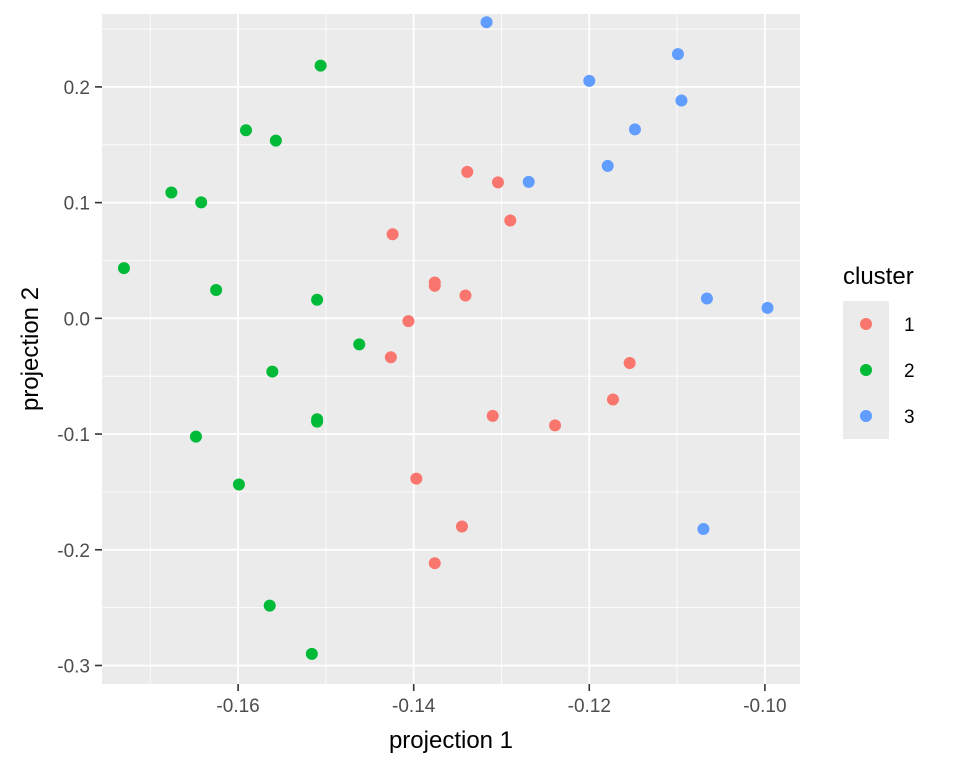 The image size is (960, 768). What do you see at coordinates (79, 377) in the screenshot?
I see `y-axis: -0.3 -0.2 -0.1 0.0 0.1 0.2` at bounding box center [79, 377].